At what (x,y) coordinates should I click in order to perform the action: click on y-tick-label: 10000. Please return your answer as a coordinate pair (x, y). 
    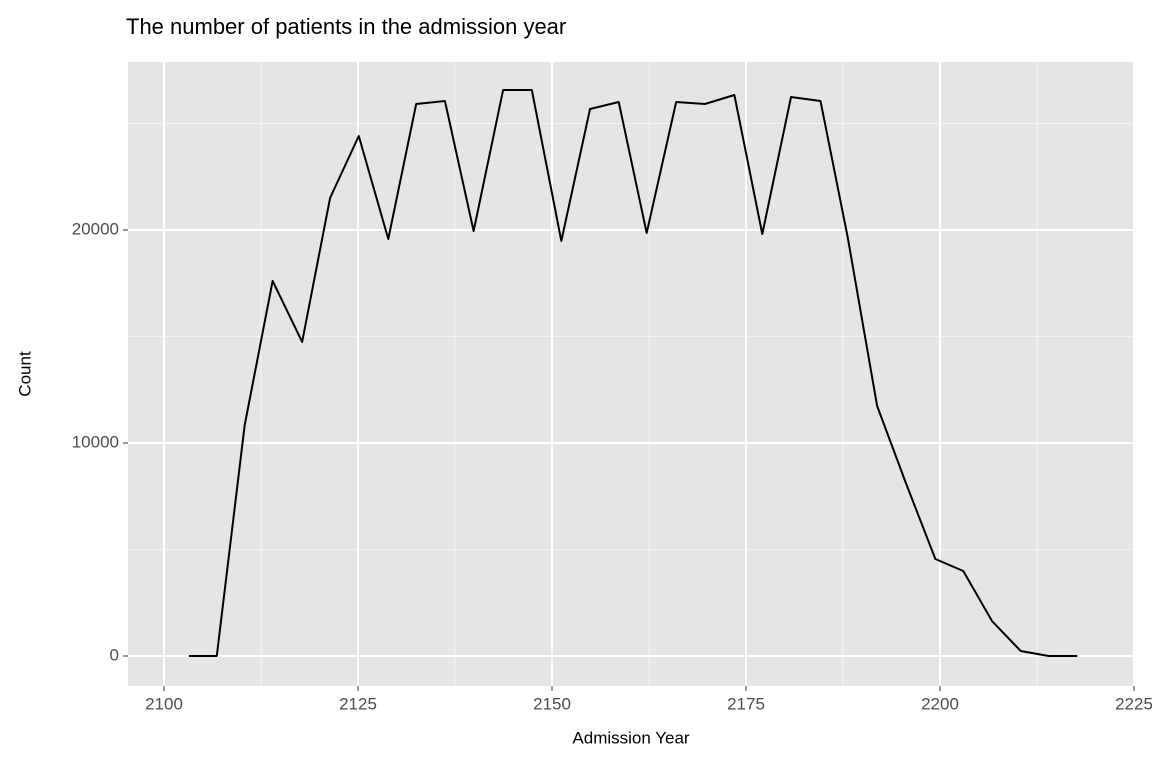
    Looking at the image, I should click on (95, 441).